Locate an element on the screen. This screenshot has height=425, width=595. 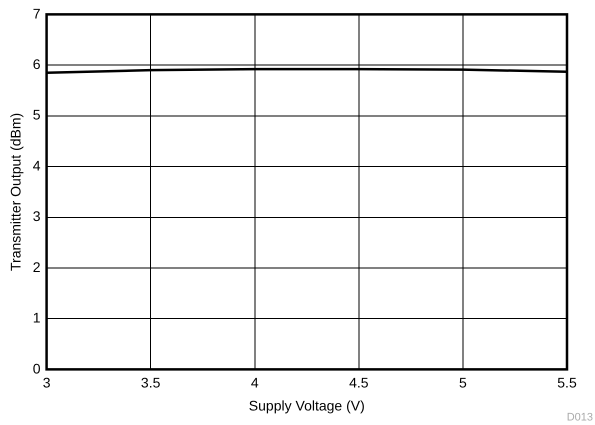
x-tick-label: 5.5 is located at coordinates (567, 382).